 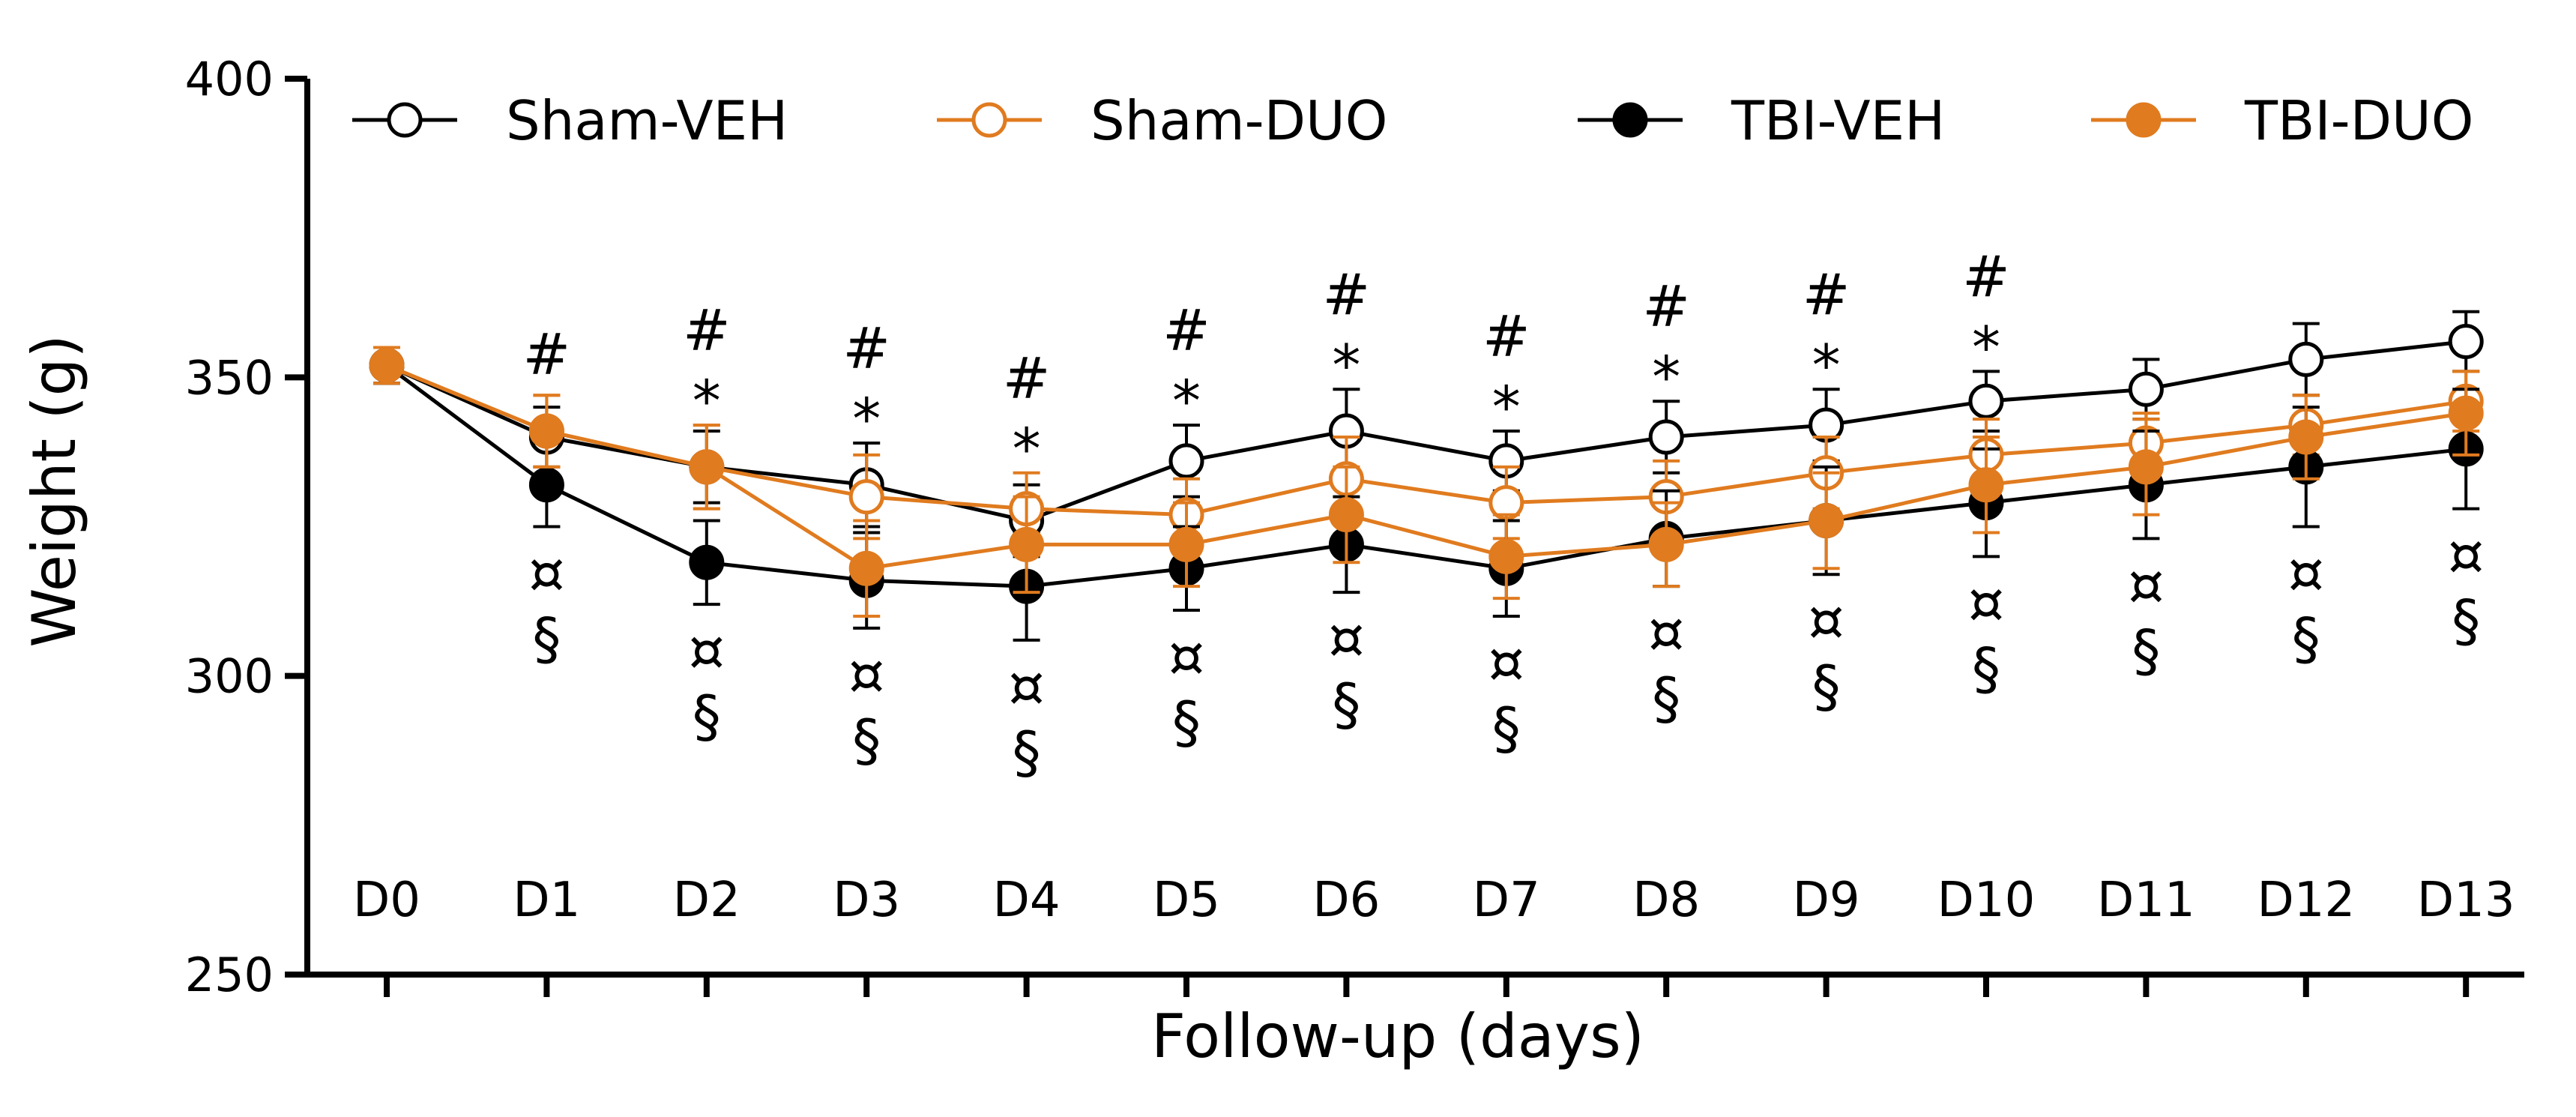 I want to click on legend-entry-tbi-veh: TBI-VEH, so click(x=1762, y=120).